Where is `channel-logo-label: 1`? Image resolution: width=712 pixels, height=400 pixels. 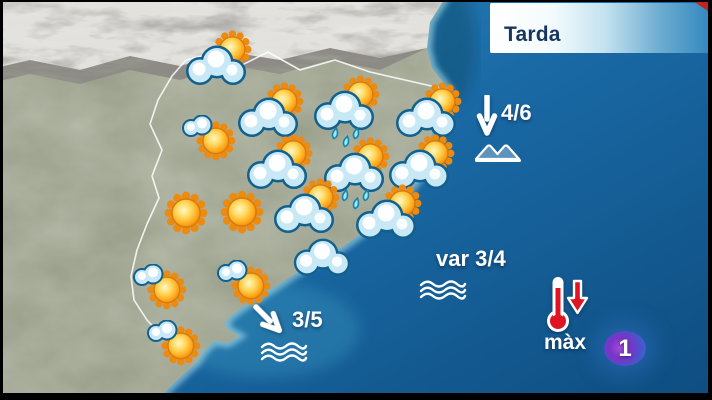 channel-logo-label: 1 is located at coordinates (625, 348).